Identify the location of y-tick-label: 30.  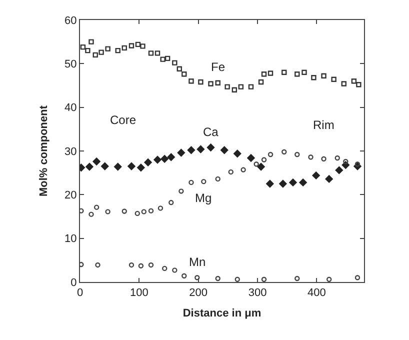
(70, 152).